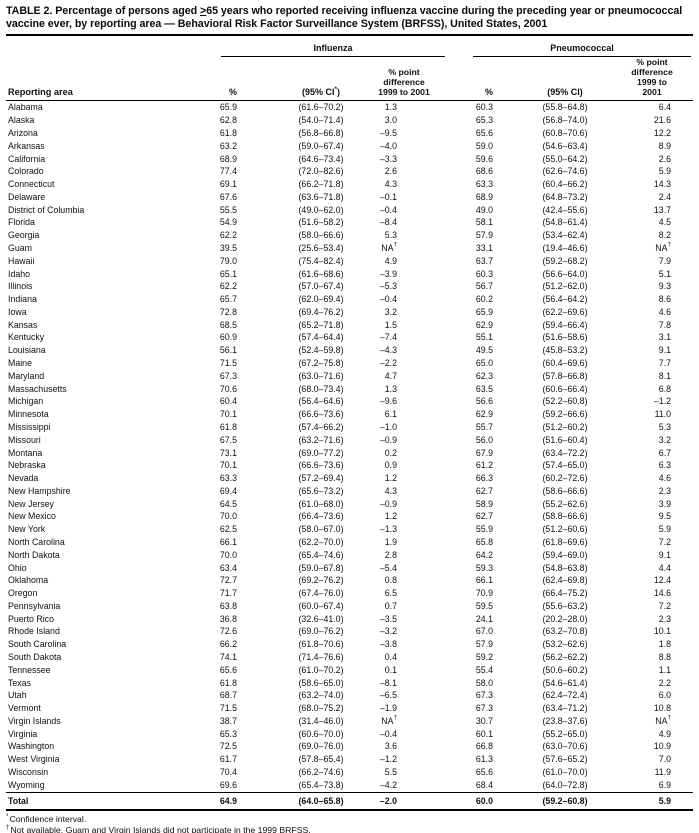 The height and width of the screenshot is (833, 699). What do you see at coordinates (321, 490) in the screenshot?
I see `cell-flu-ci: (65.6–73.2)` at bounding box center [321, 490].